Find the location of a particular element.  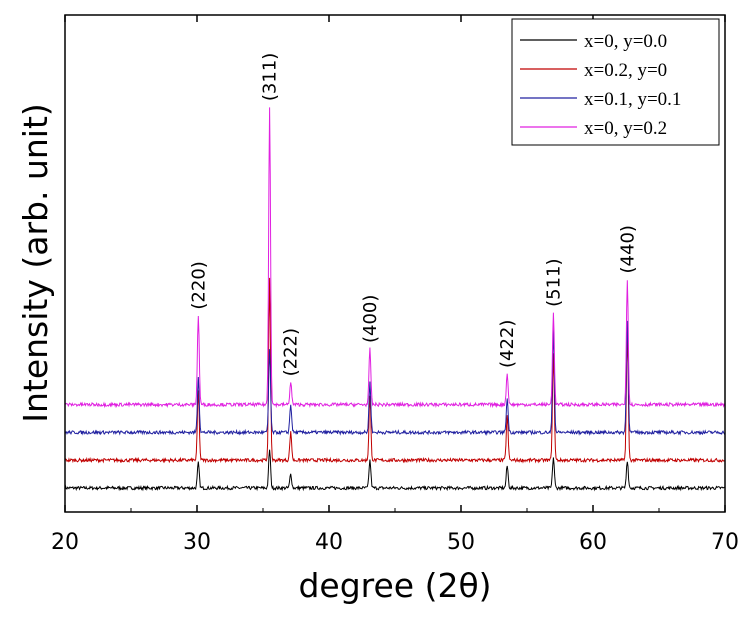

legend-label-4: x=0, y=0.2 is located at coordinates (625, 128).